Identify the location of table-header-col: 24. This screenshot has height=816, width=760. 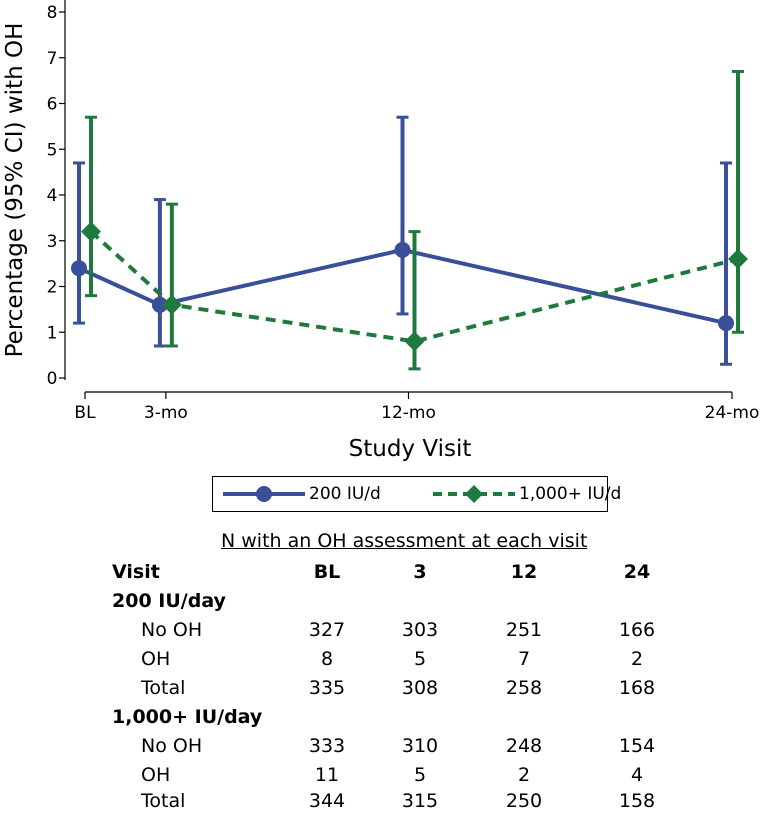
(637, 572).